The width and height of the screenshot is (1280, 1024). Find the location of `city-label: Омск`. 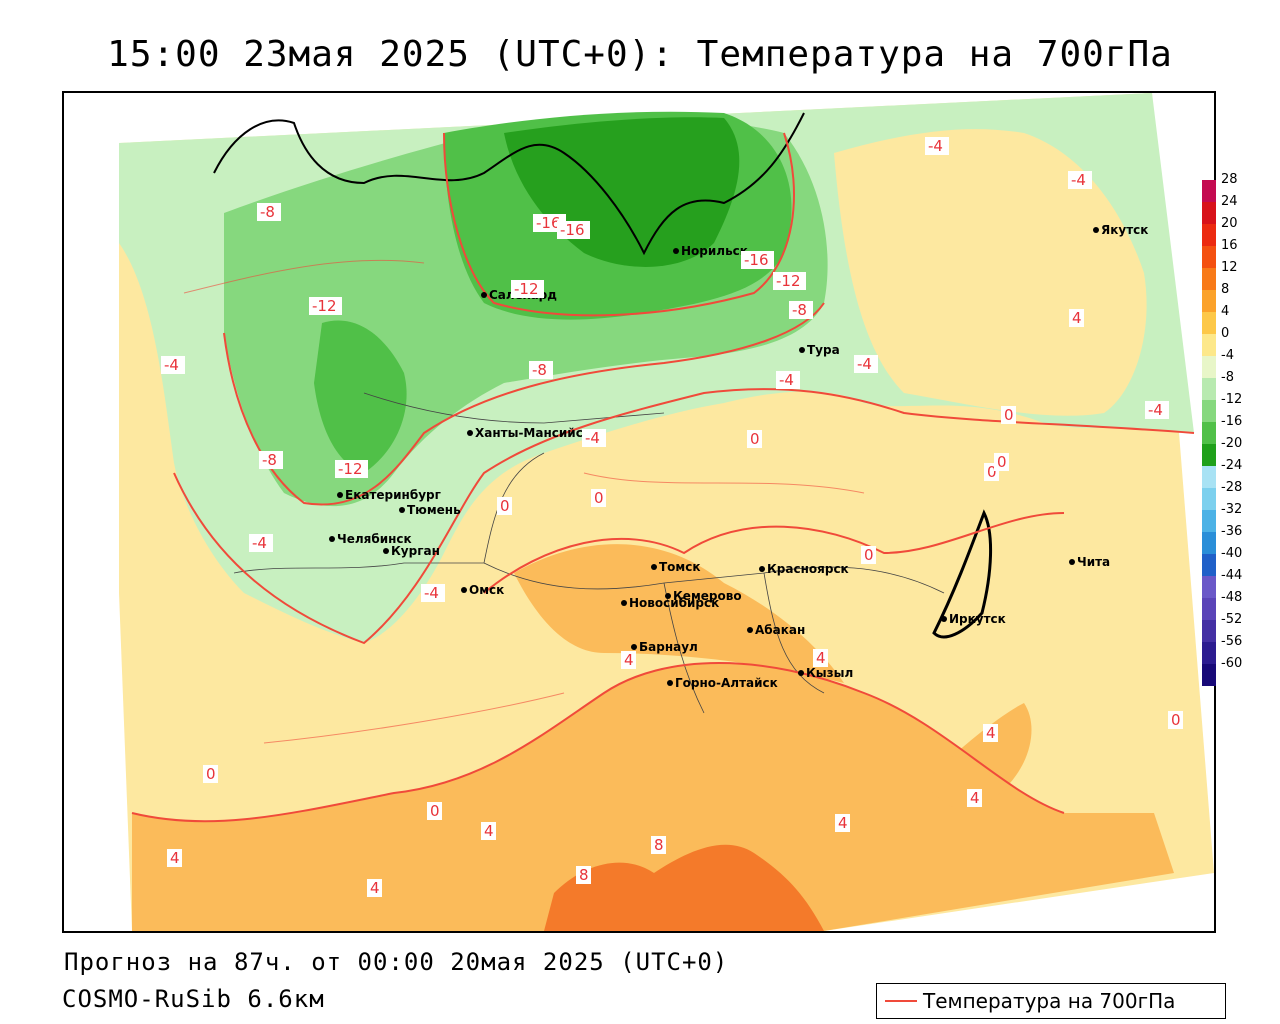

city-label: Омск is located at coordinates (486, 590).